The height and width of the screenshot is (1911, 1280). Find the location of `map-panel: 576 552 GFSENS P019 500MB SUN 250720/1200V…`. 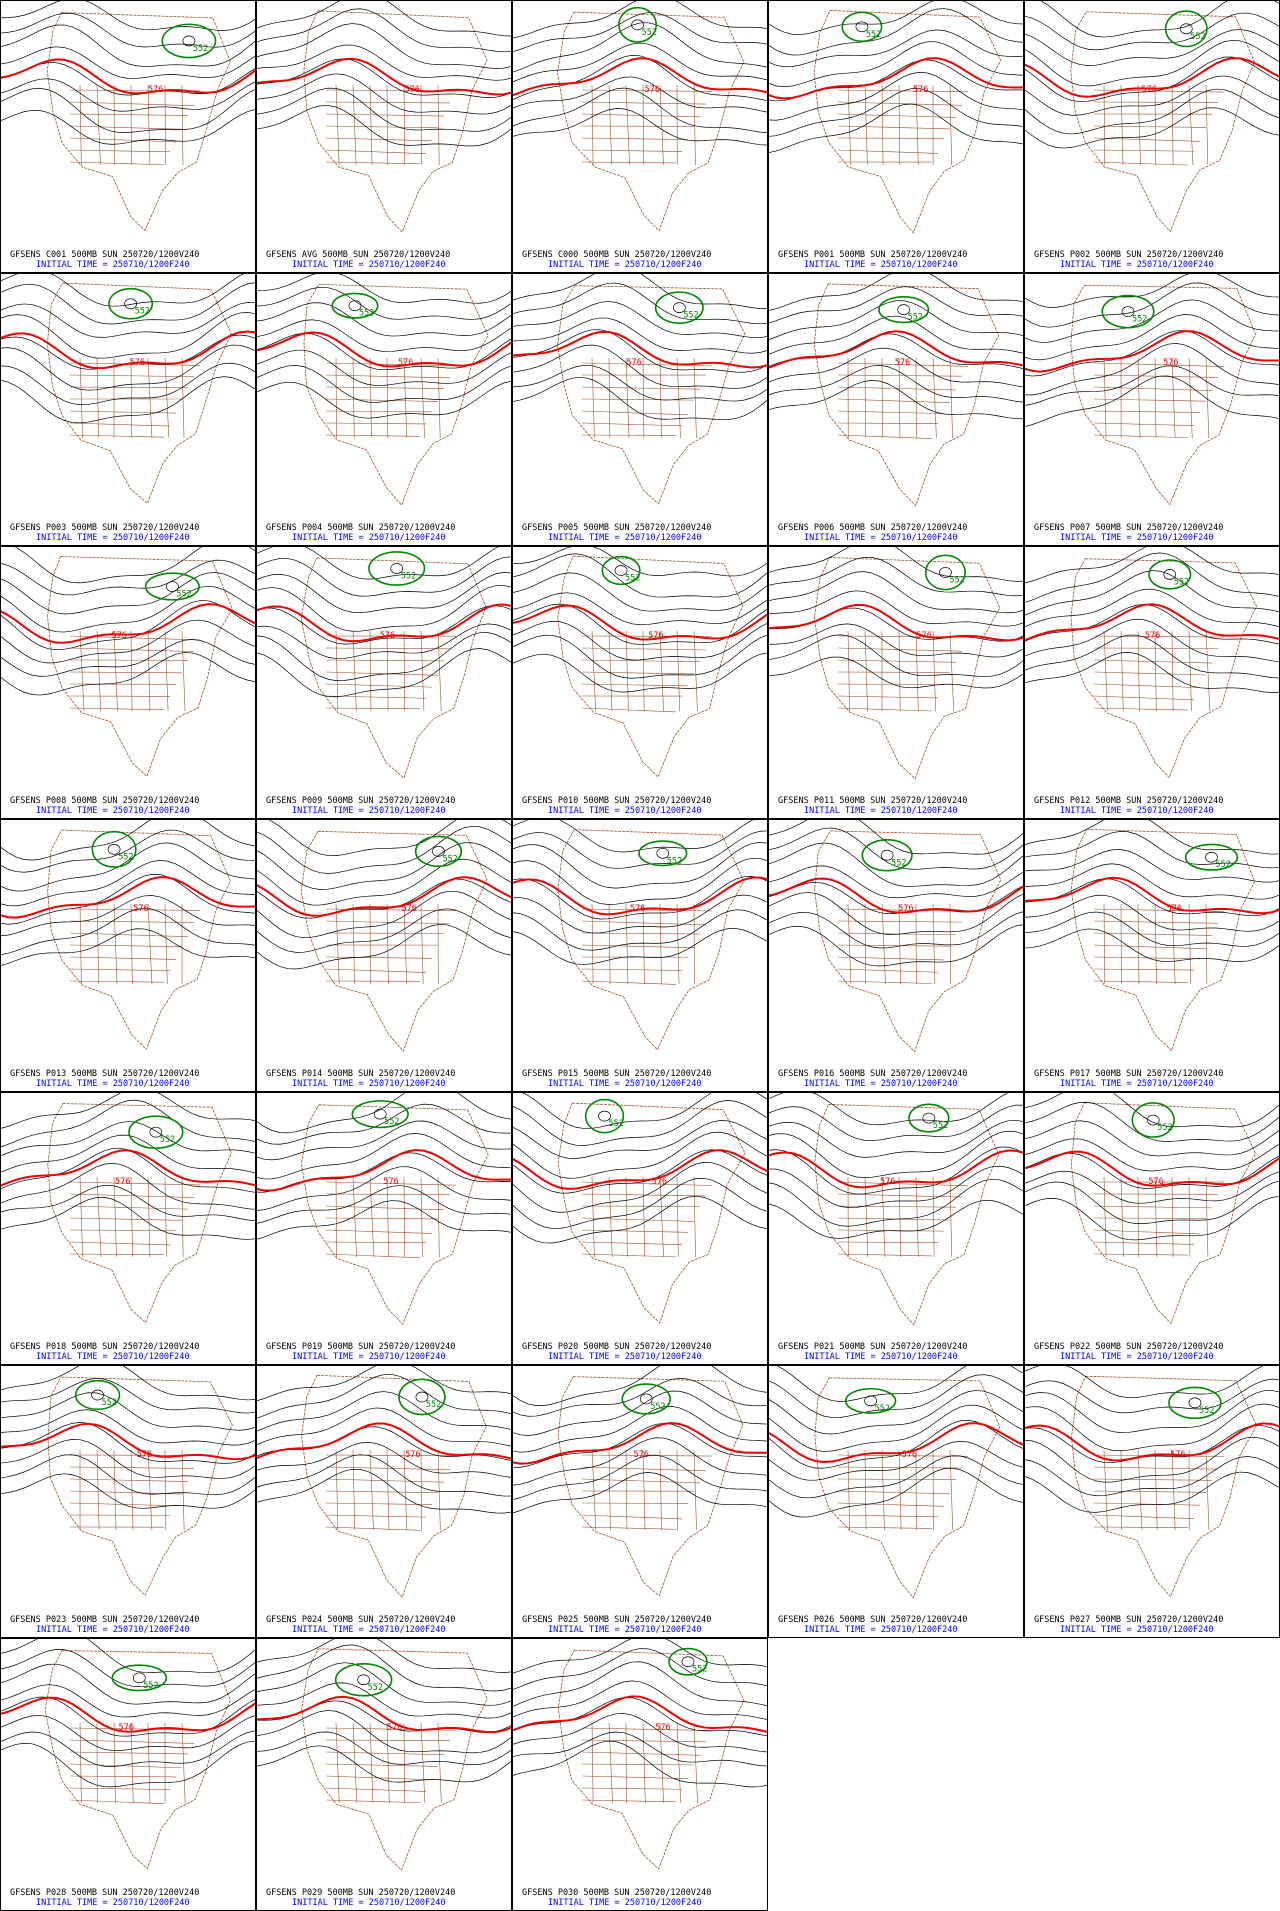

map-panel: 576 552 GFSENS P019 500MB SUN 250720/1200V… is located at coordinates (384, 1228).